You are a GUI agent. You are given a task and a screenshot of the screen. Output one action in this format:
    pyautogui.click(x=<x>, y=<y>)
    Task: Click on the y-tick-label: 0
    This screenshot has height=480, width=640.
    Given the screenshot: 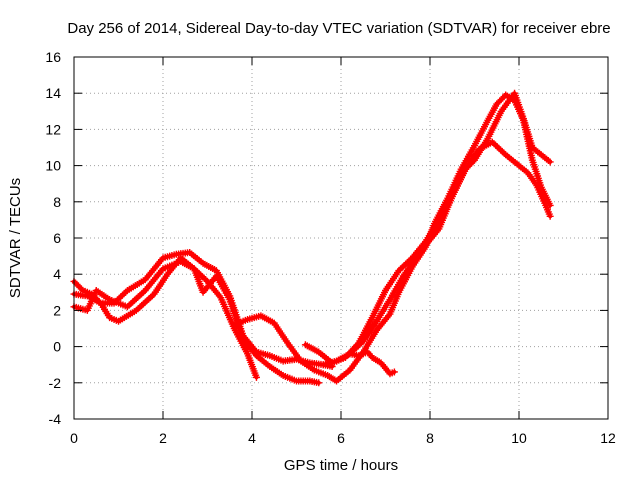 What is the action you would take?
    pyautogui.click(x=57, y=347)
    